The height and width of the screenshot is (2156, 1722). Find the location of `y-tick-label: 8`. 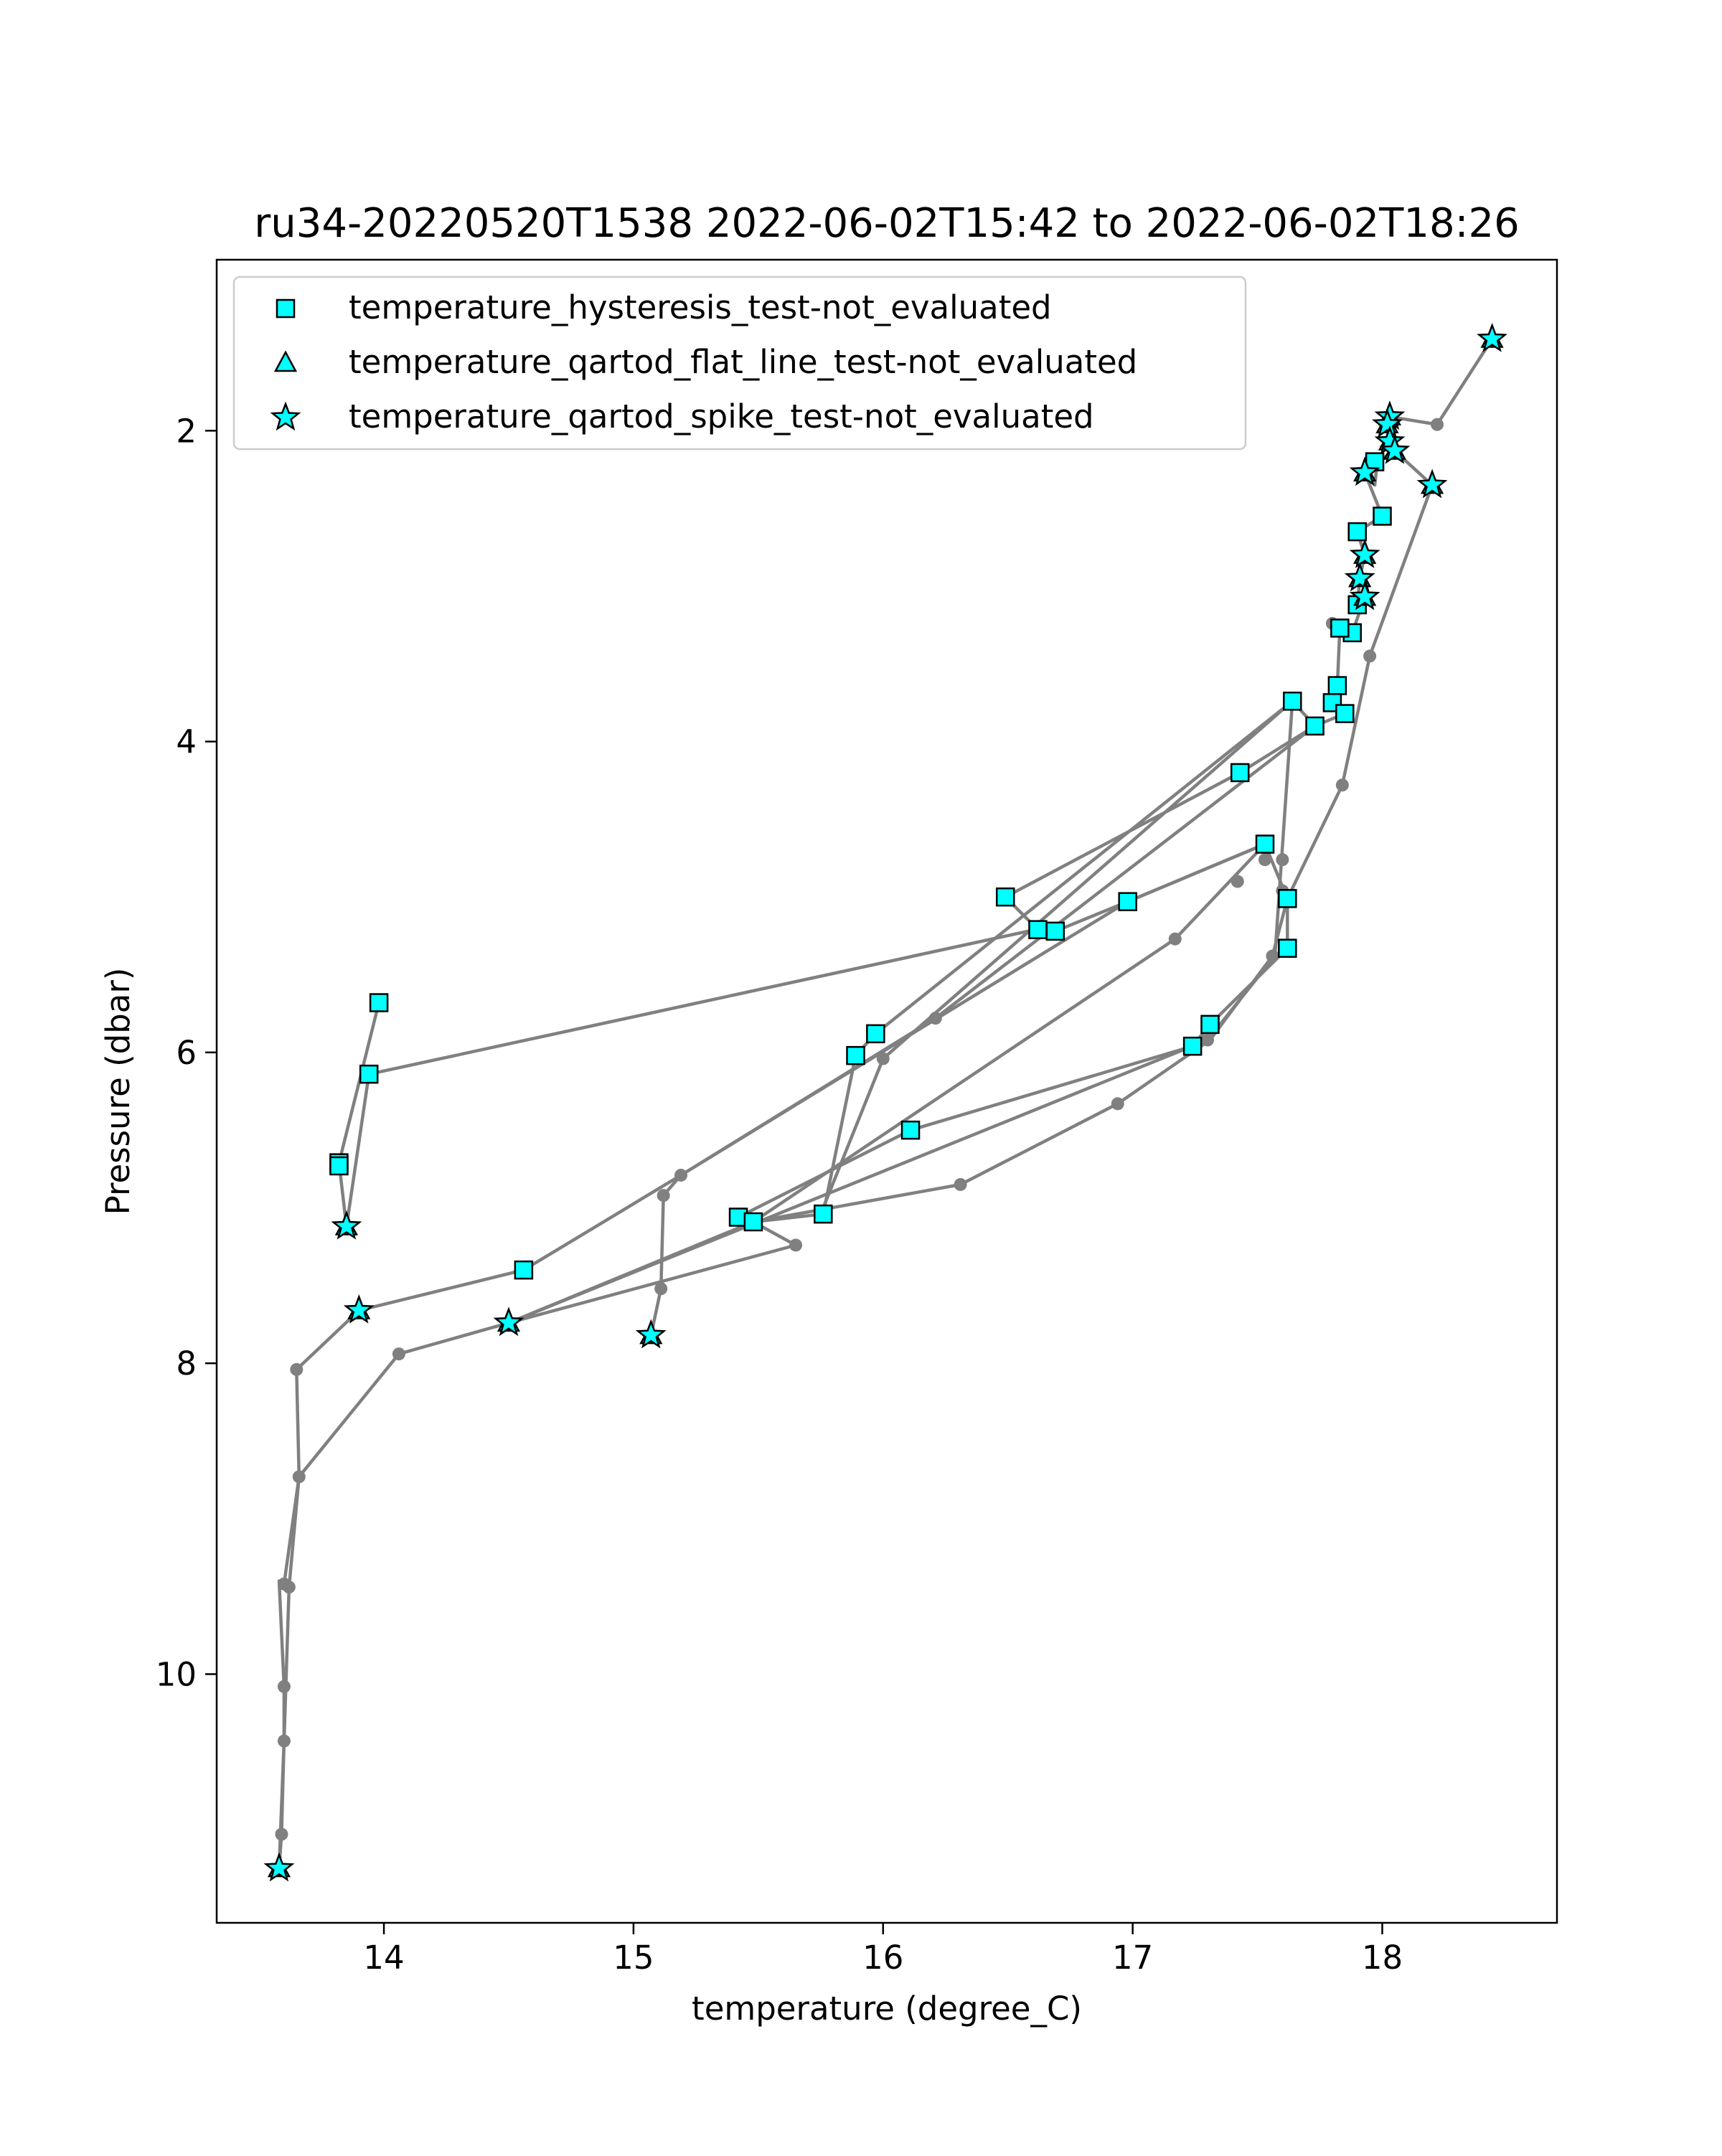

y-tick-label: 8 is located at coordinates (187, 1364).